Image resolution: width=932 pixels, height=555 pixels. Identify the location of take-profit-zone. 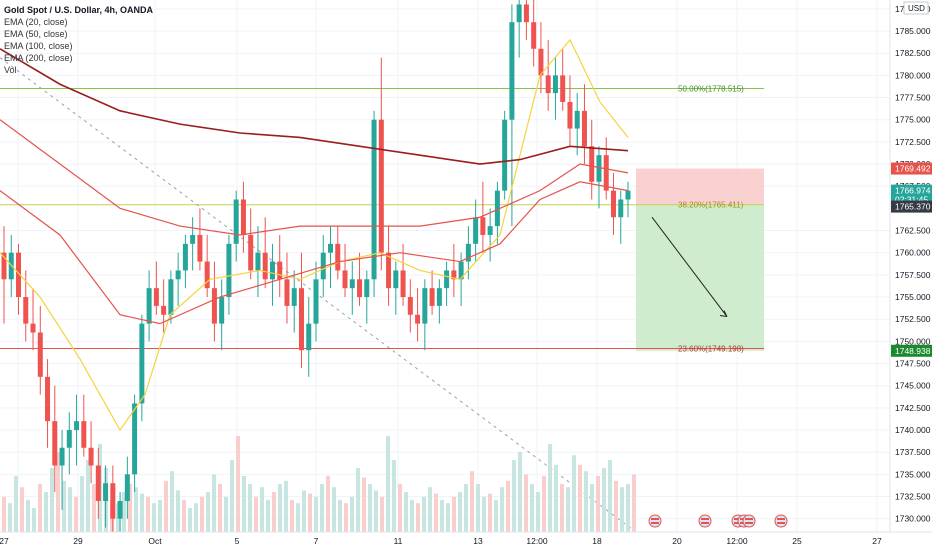
(700, 277).